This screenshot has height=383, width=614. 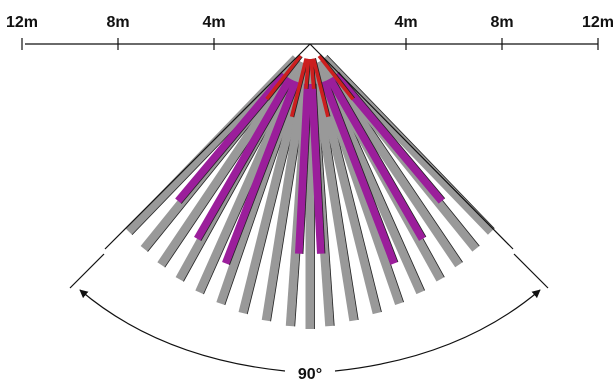 I want to click on inner-zone-beams, so click(x=310, y=86).